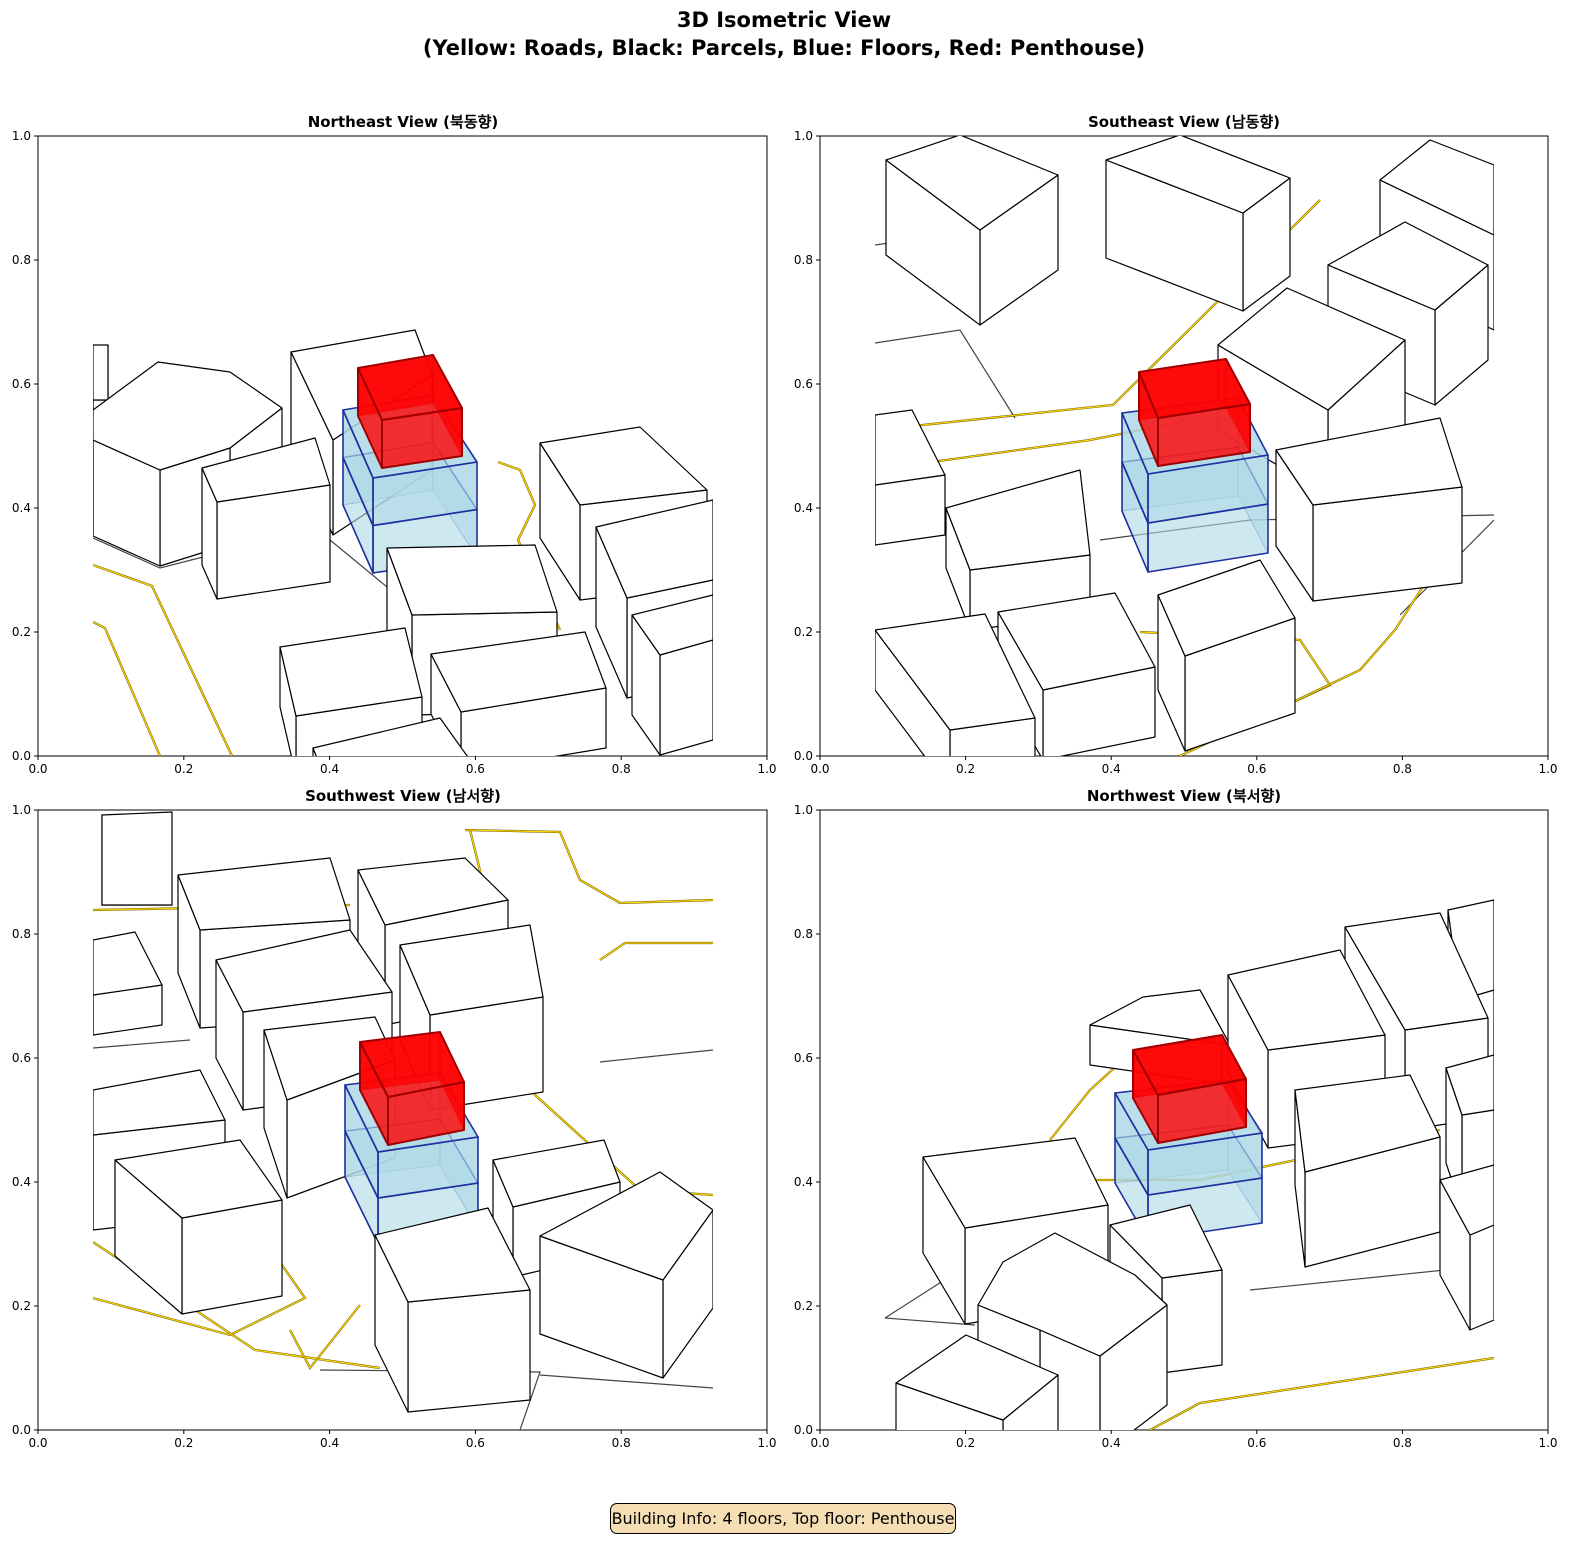 This screenshot has height=1560, width=1590. I want to click on y-tick-label: 0.2, so click(803, 1306).